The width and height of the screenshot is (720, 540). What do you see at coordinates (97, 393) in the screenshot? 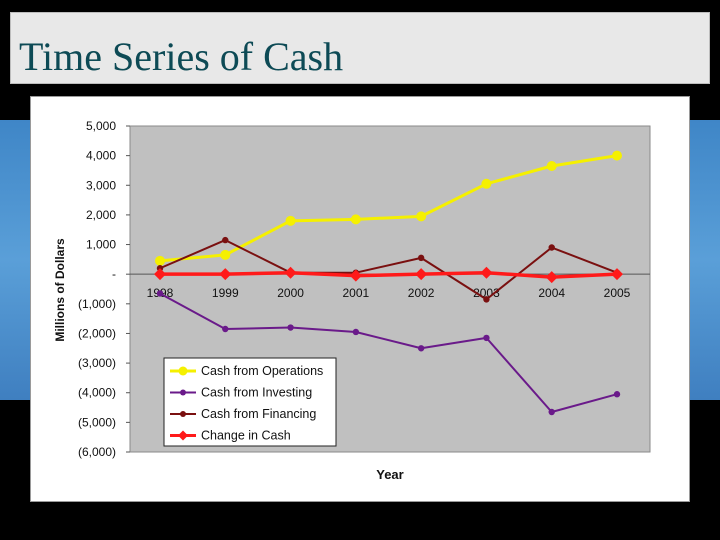
I see `y-tick-label: (4,000)` at bounding box center [97, 393].